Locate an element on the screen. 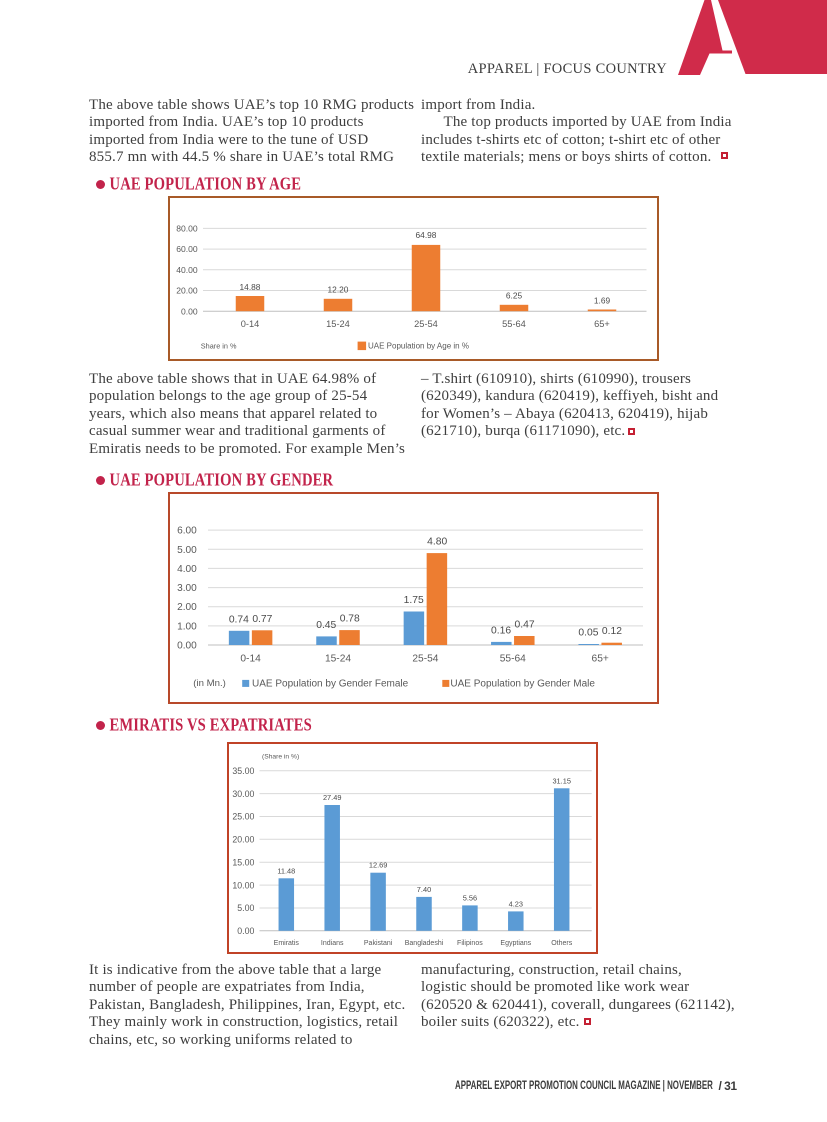  svg-text: Egyptians is located at coordinates (515, 943).